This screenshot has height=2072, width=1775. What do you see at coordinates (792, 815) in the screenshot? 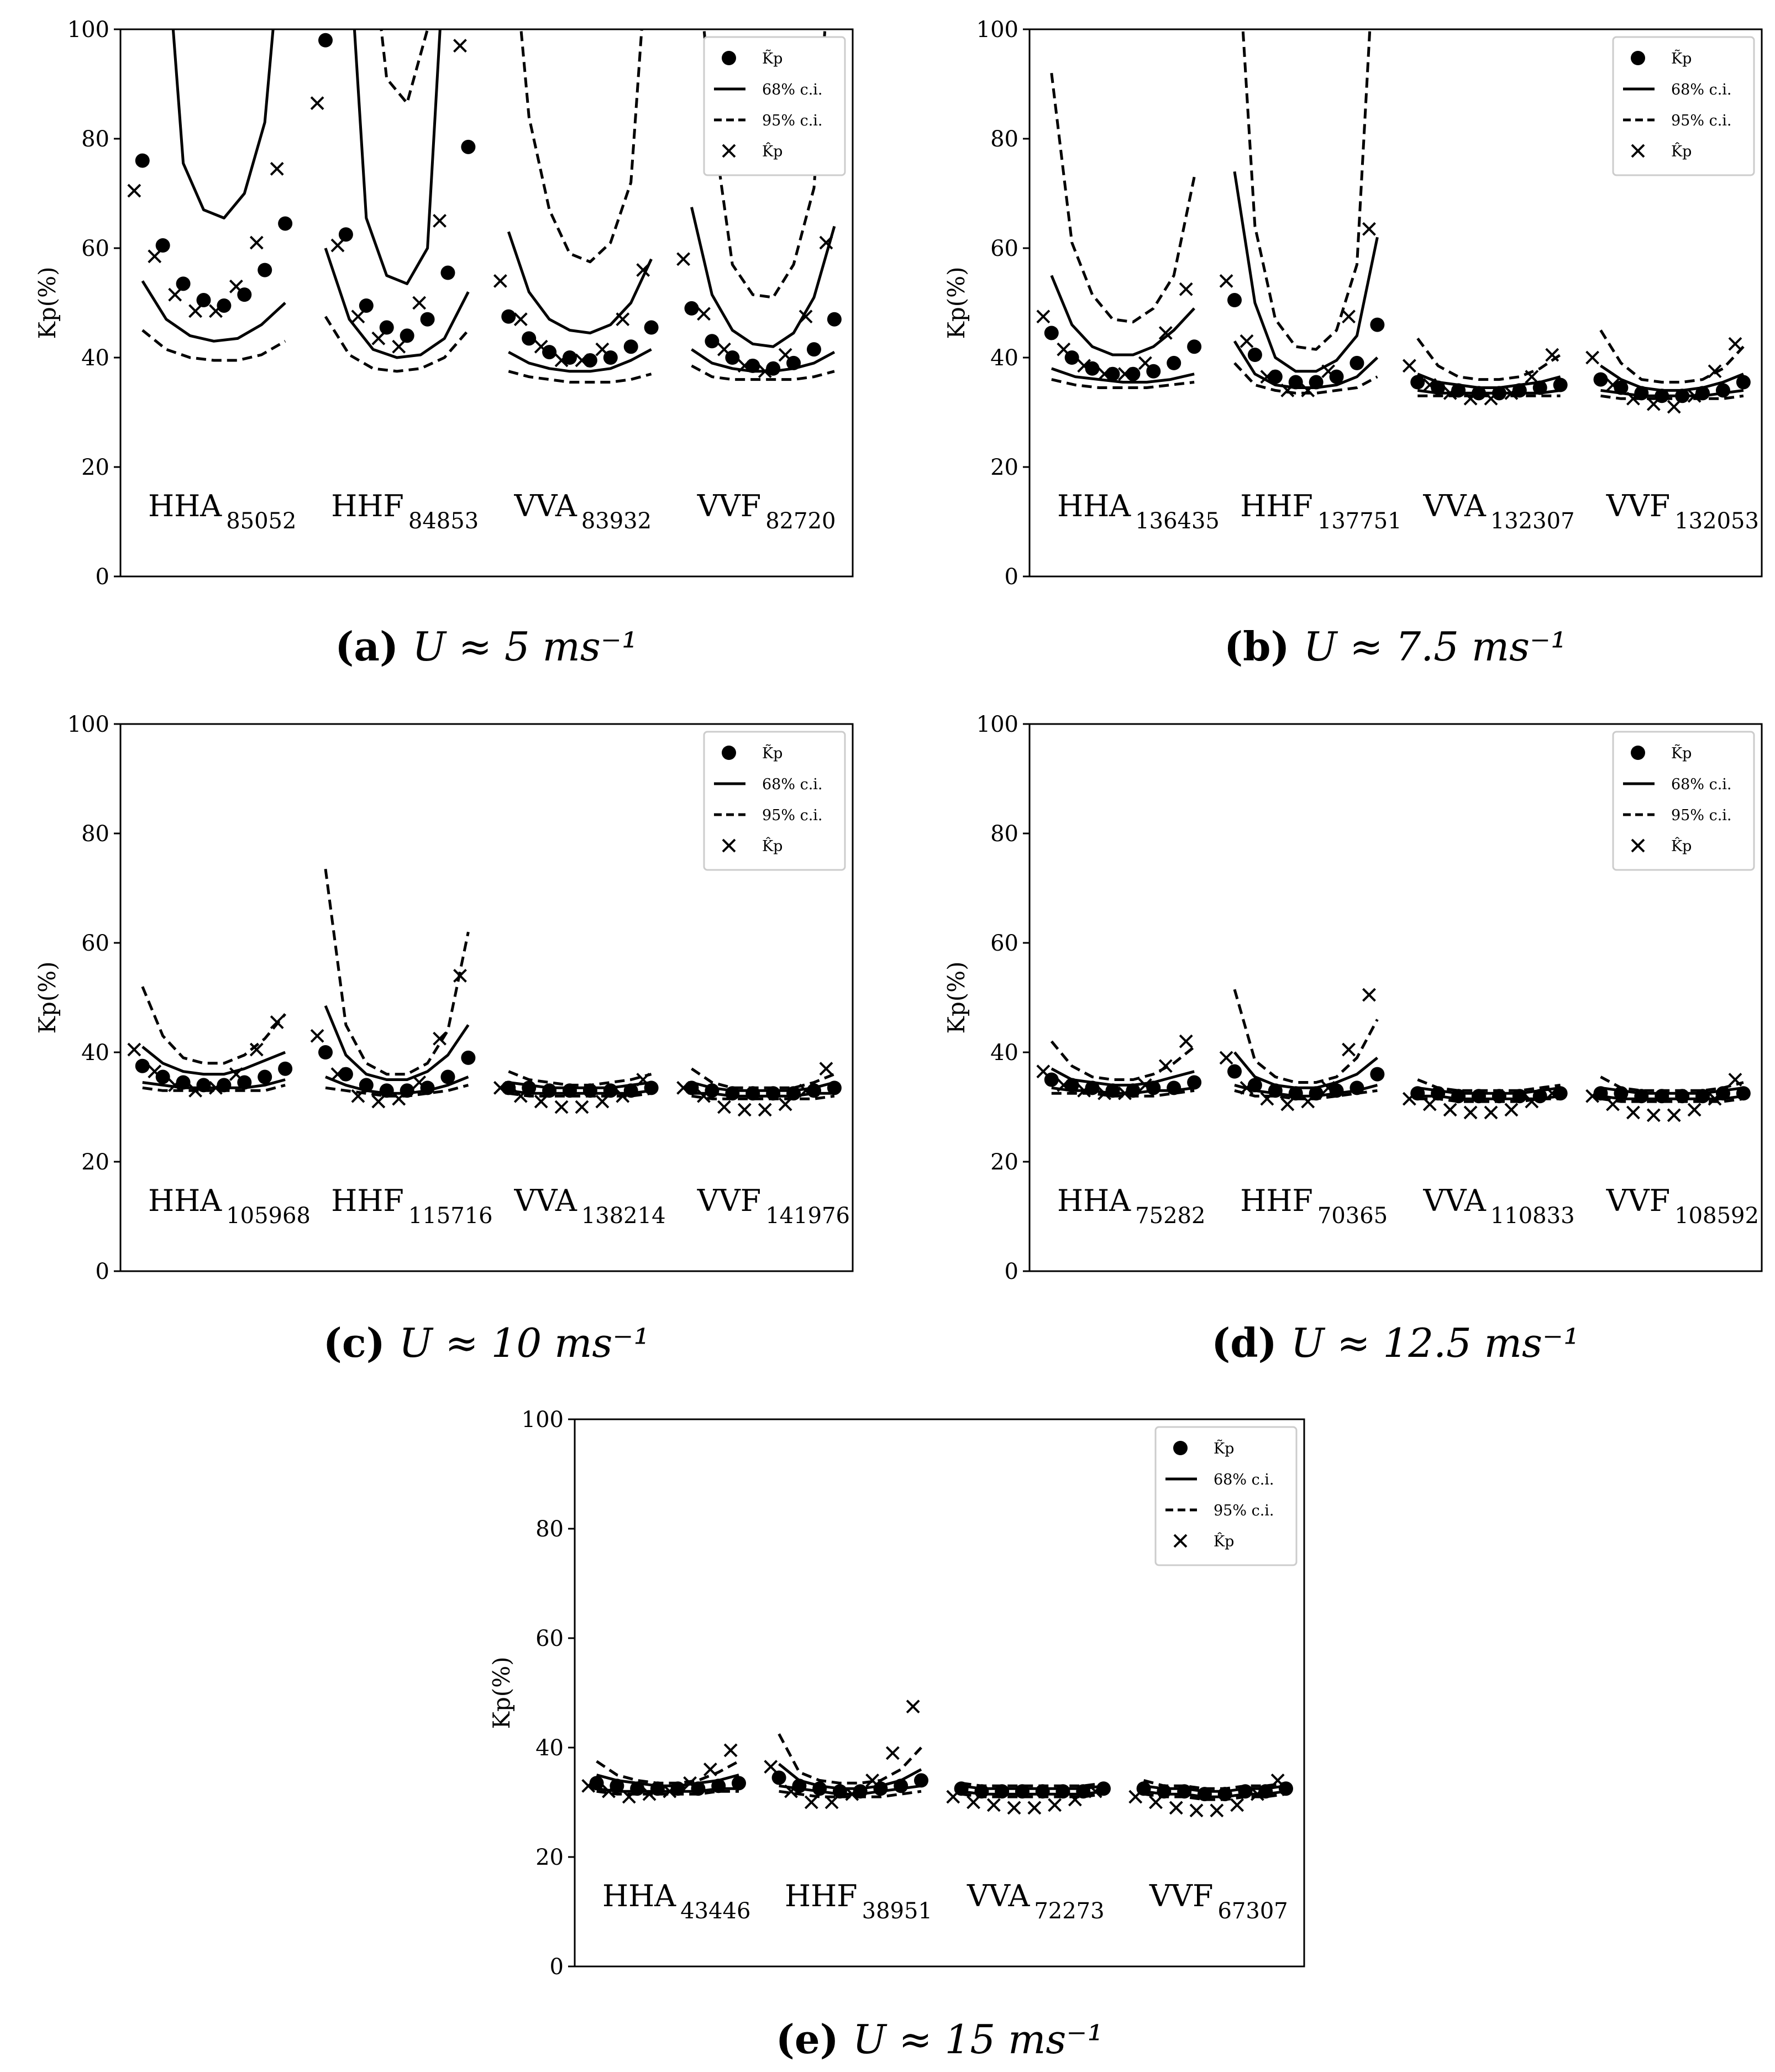
I see `legend-entry: 95% c.i.` at bounding box center [792, 815].